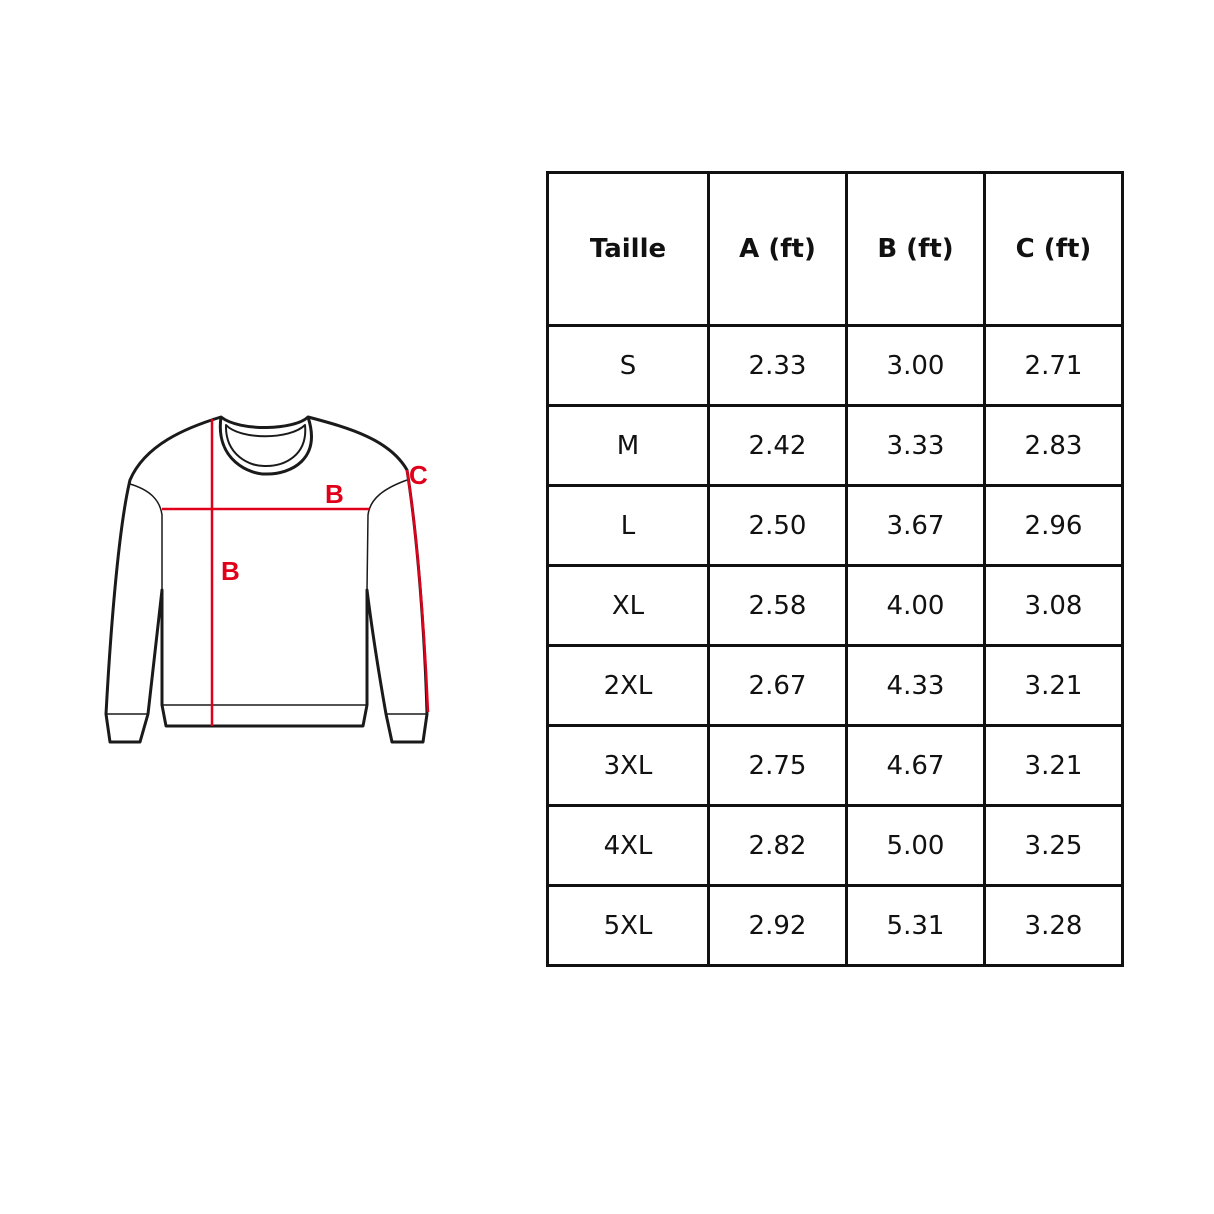 This screenshot has height=1214, width=1214. I want to click on cell-a: 2.58, so click(777, 605).